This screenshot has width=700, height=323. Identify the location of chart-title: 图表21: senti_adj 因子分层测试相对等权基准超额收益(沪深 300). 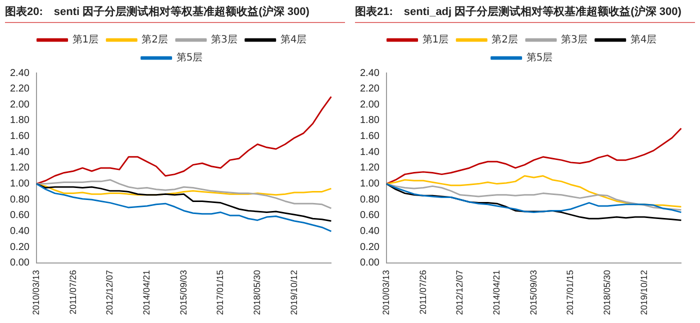
(525, 11).